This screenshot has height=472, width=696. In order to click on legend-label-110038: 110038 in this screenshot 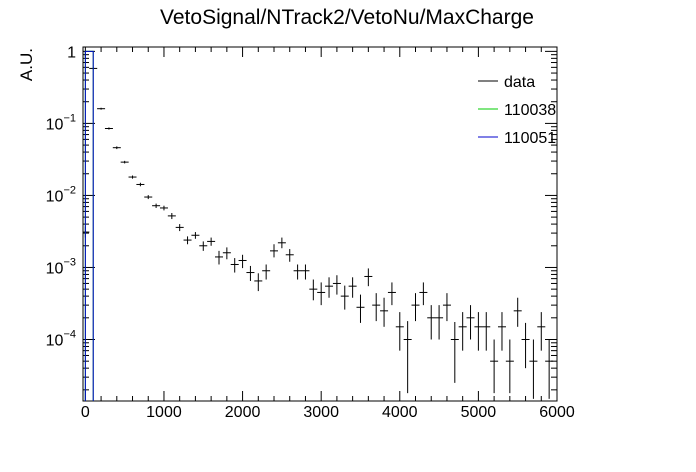, I will do `click(530, 110)`.